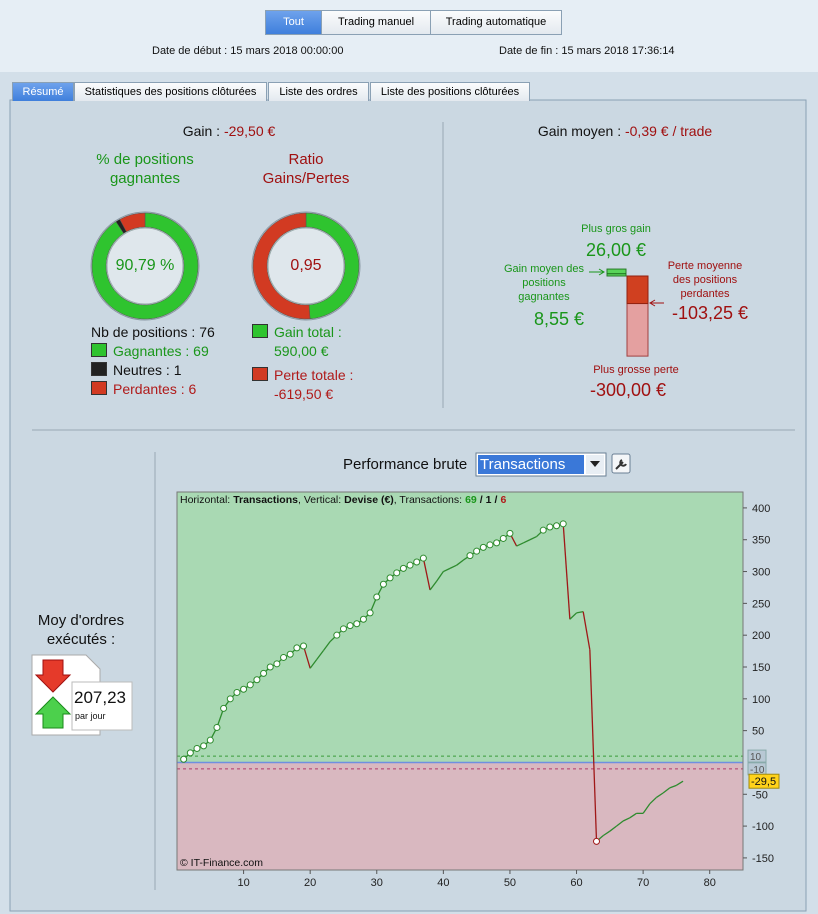  Describe the element at coordinates (763, 782) in the screenshot. I see `last-value-label: -29,5` at that location.